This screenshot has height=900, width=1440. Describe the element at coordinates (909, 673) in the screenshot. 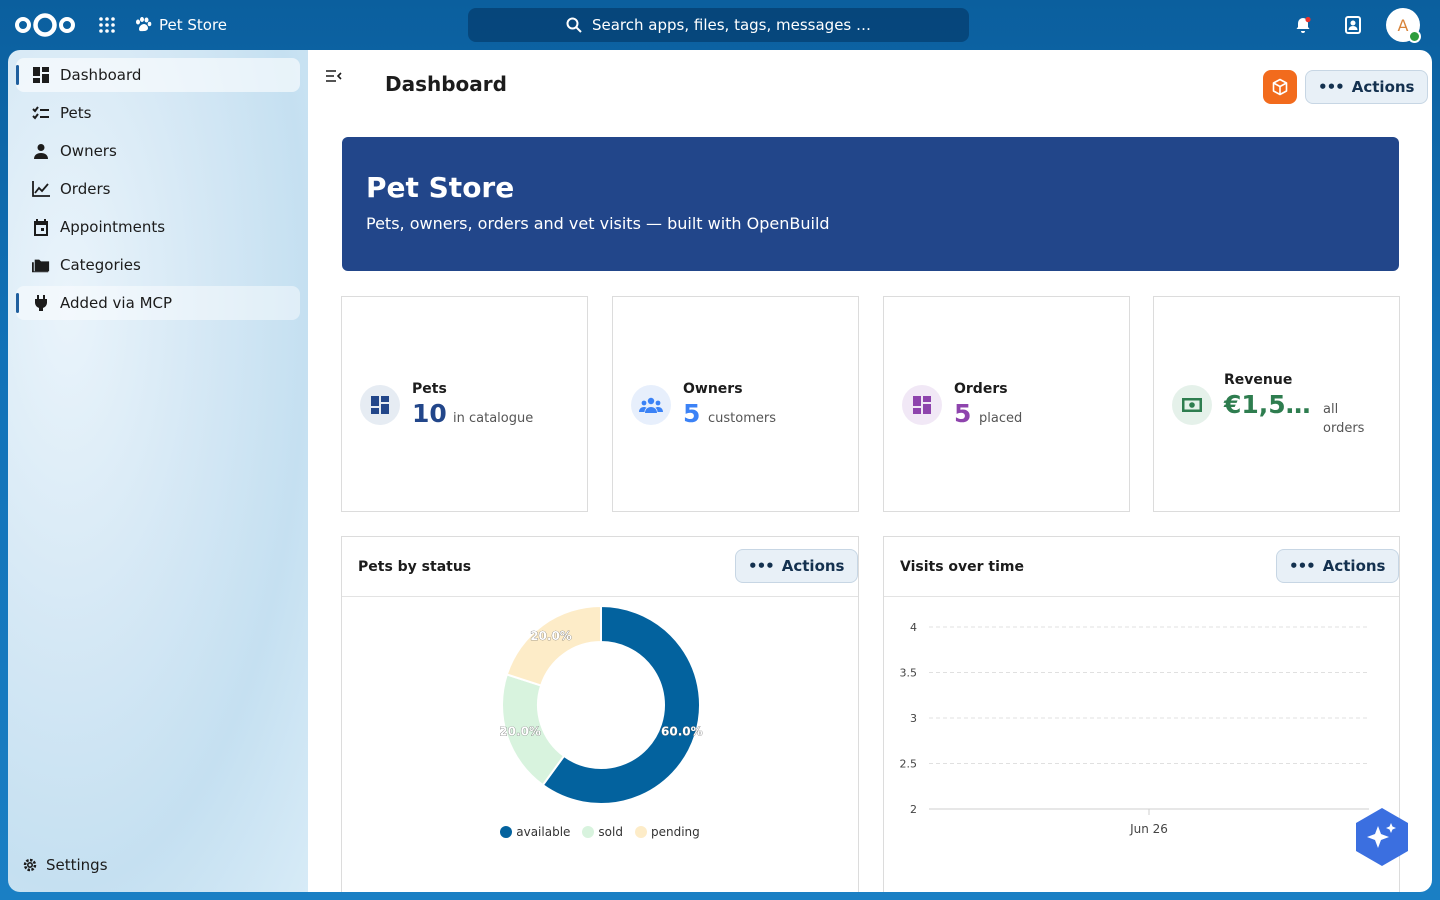

I see `y-tick-label: 3.5` at that location.